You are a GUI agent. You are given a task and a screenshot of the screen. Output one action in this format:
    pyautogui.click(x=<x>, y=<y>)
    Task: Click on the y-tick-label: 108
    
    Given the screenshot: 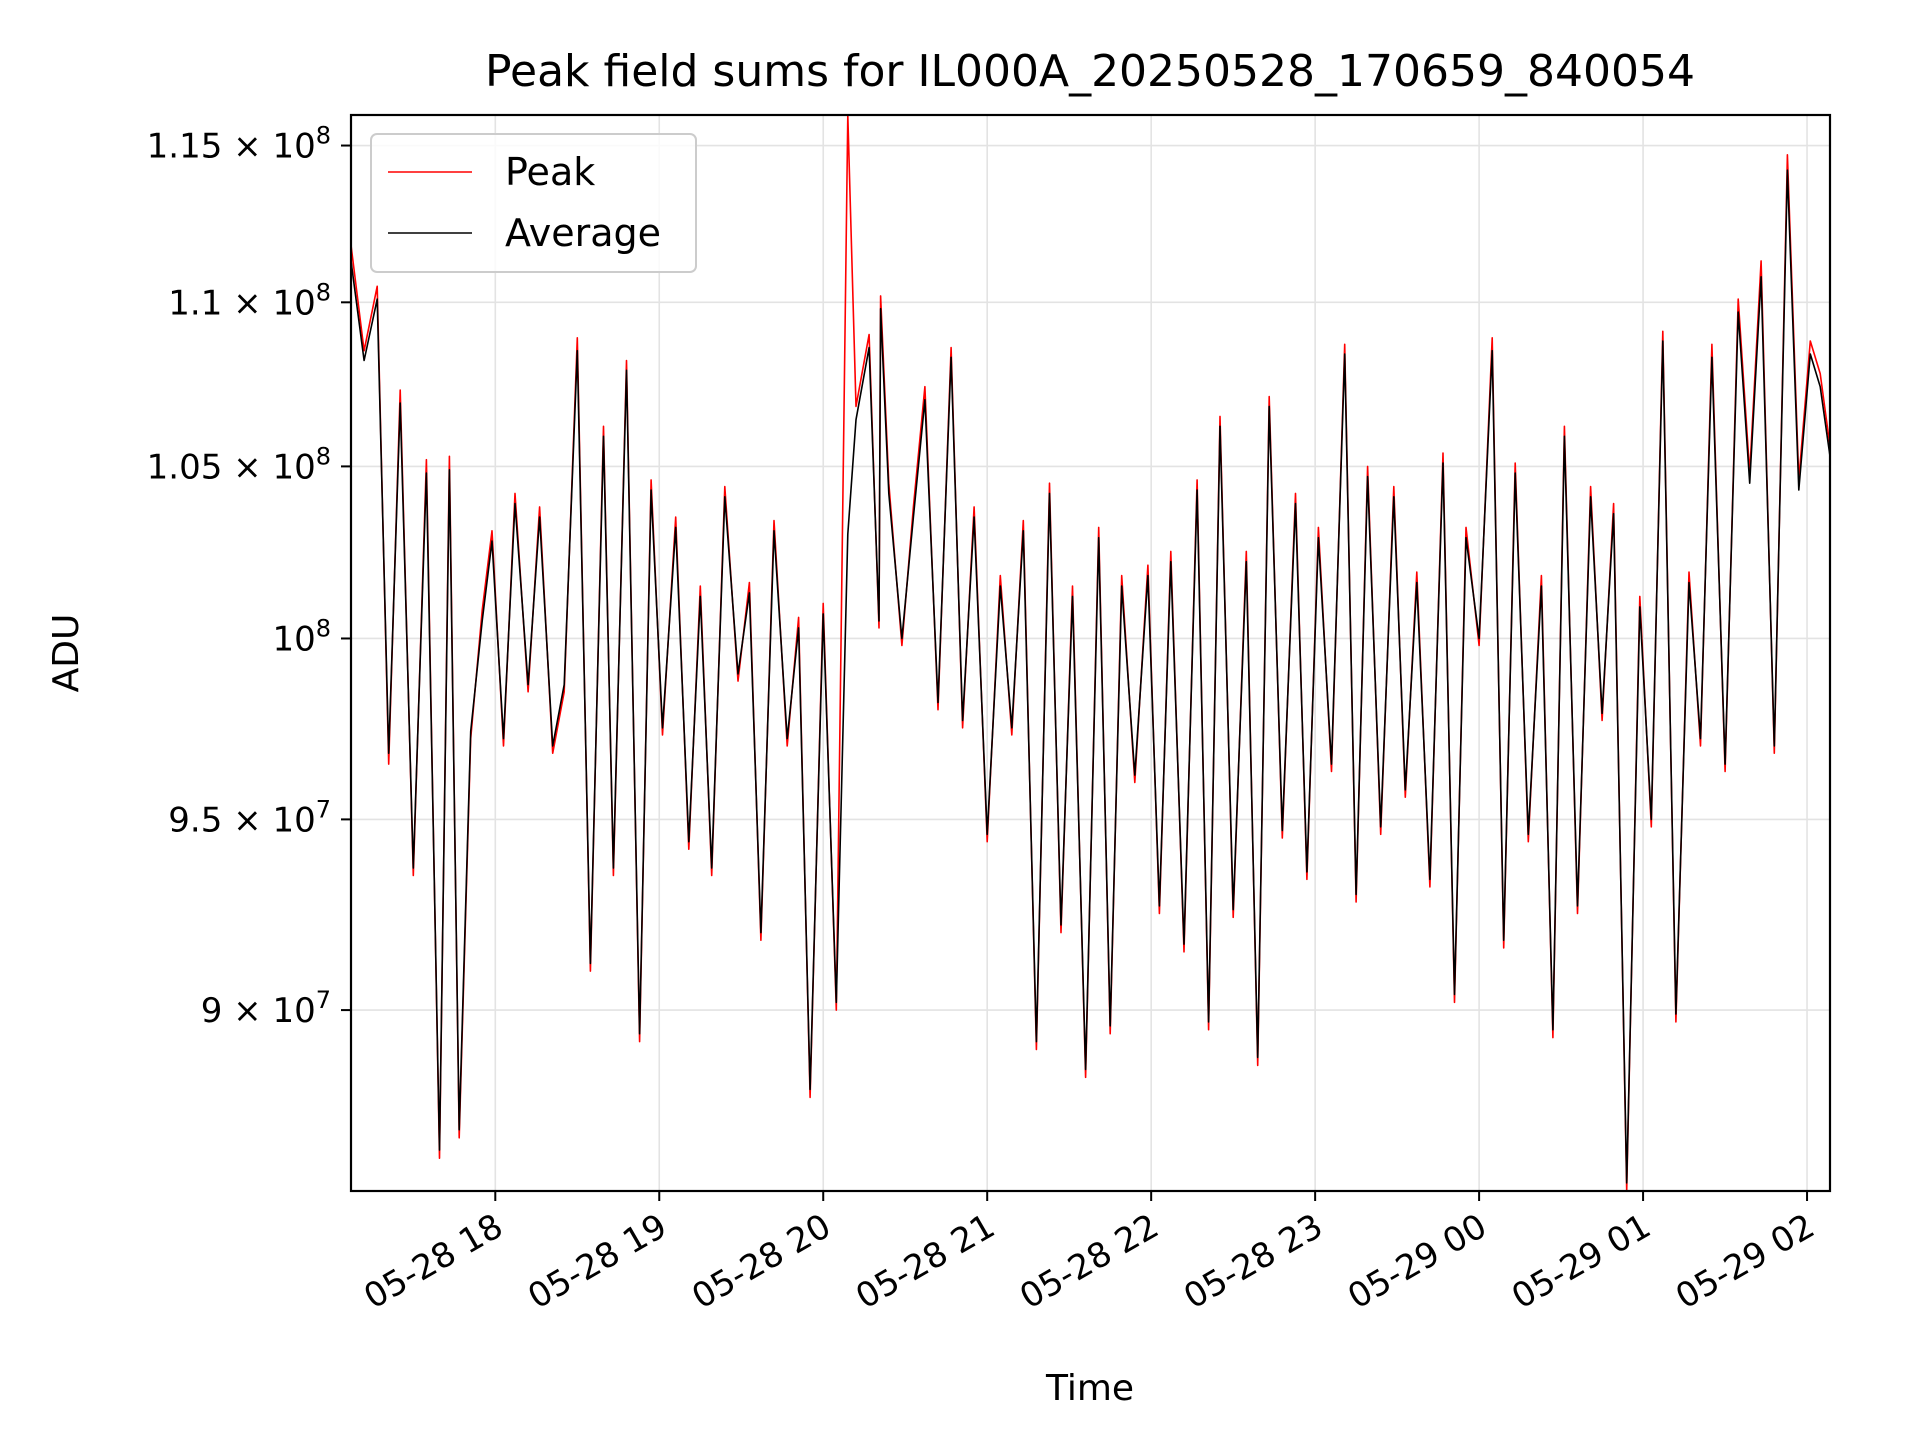 What is the action you would take?
    pyautogui.click(x=301, y=636)
    